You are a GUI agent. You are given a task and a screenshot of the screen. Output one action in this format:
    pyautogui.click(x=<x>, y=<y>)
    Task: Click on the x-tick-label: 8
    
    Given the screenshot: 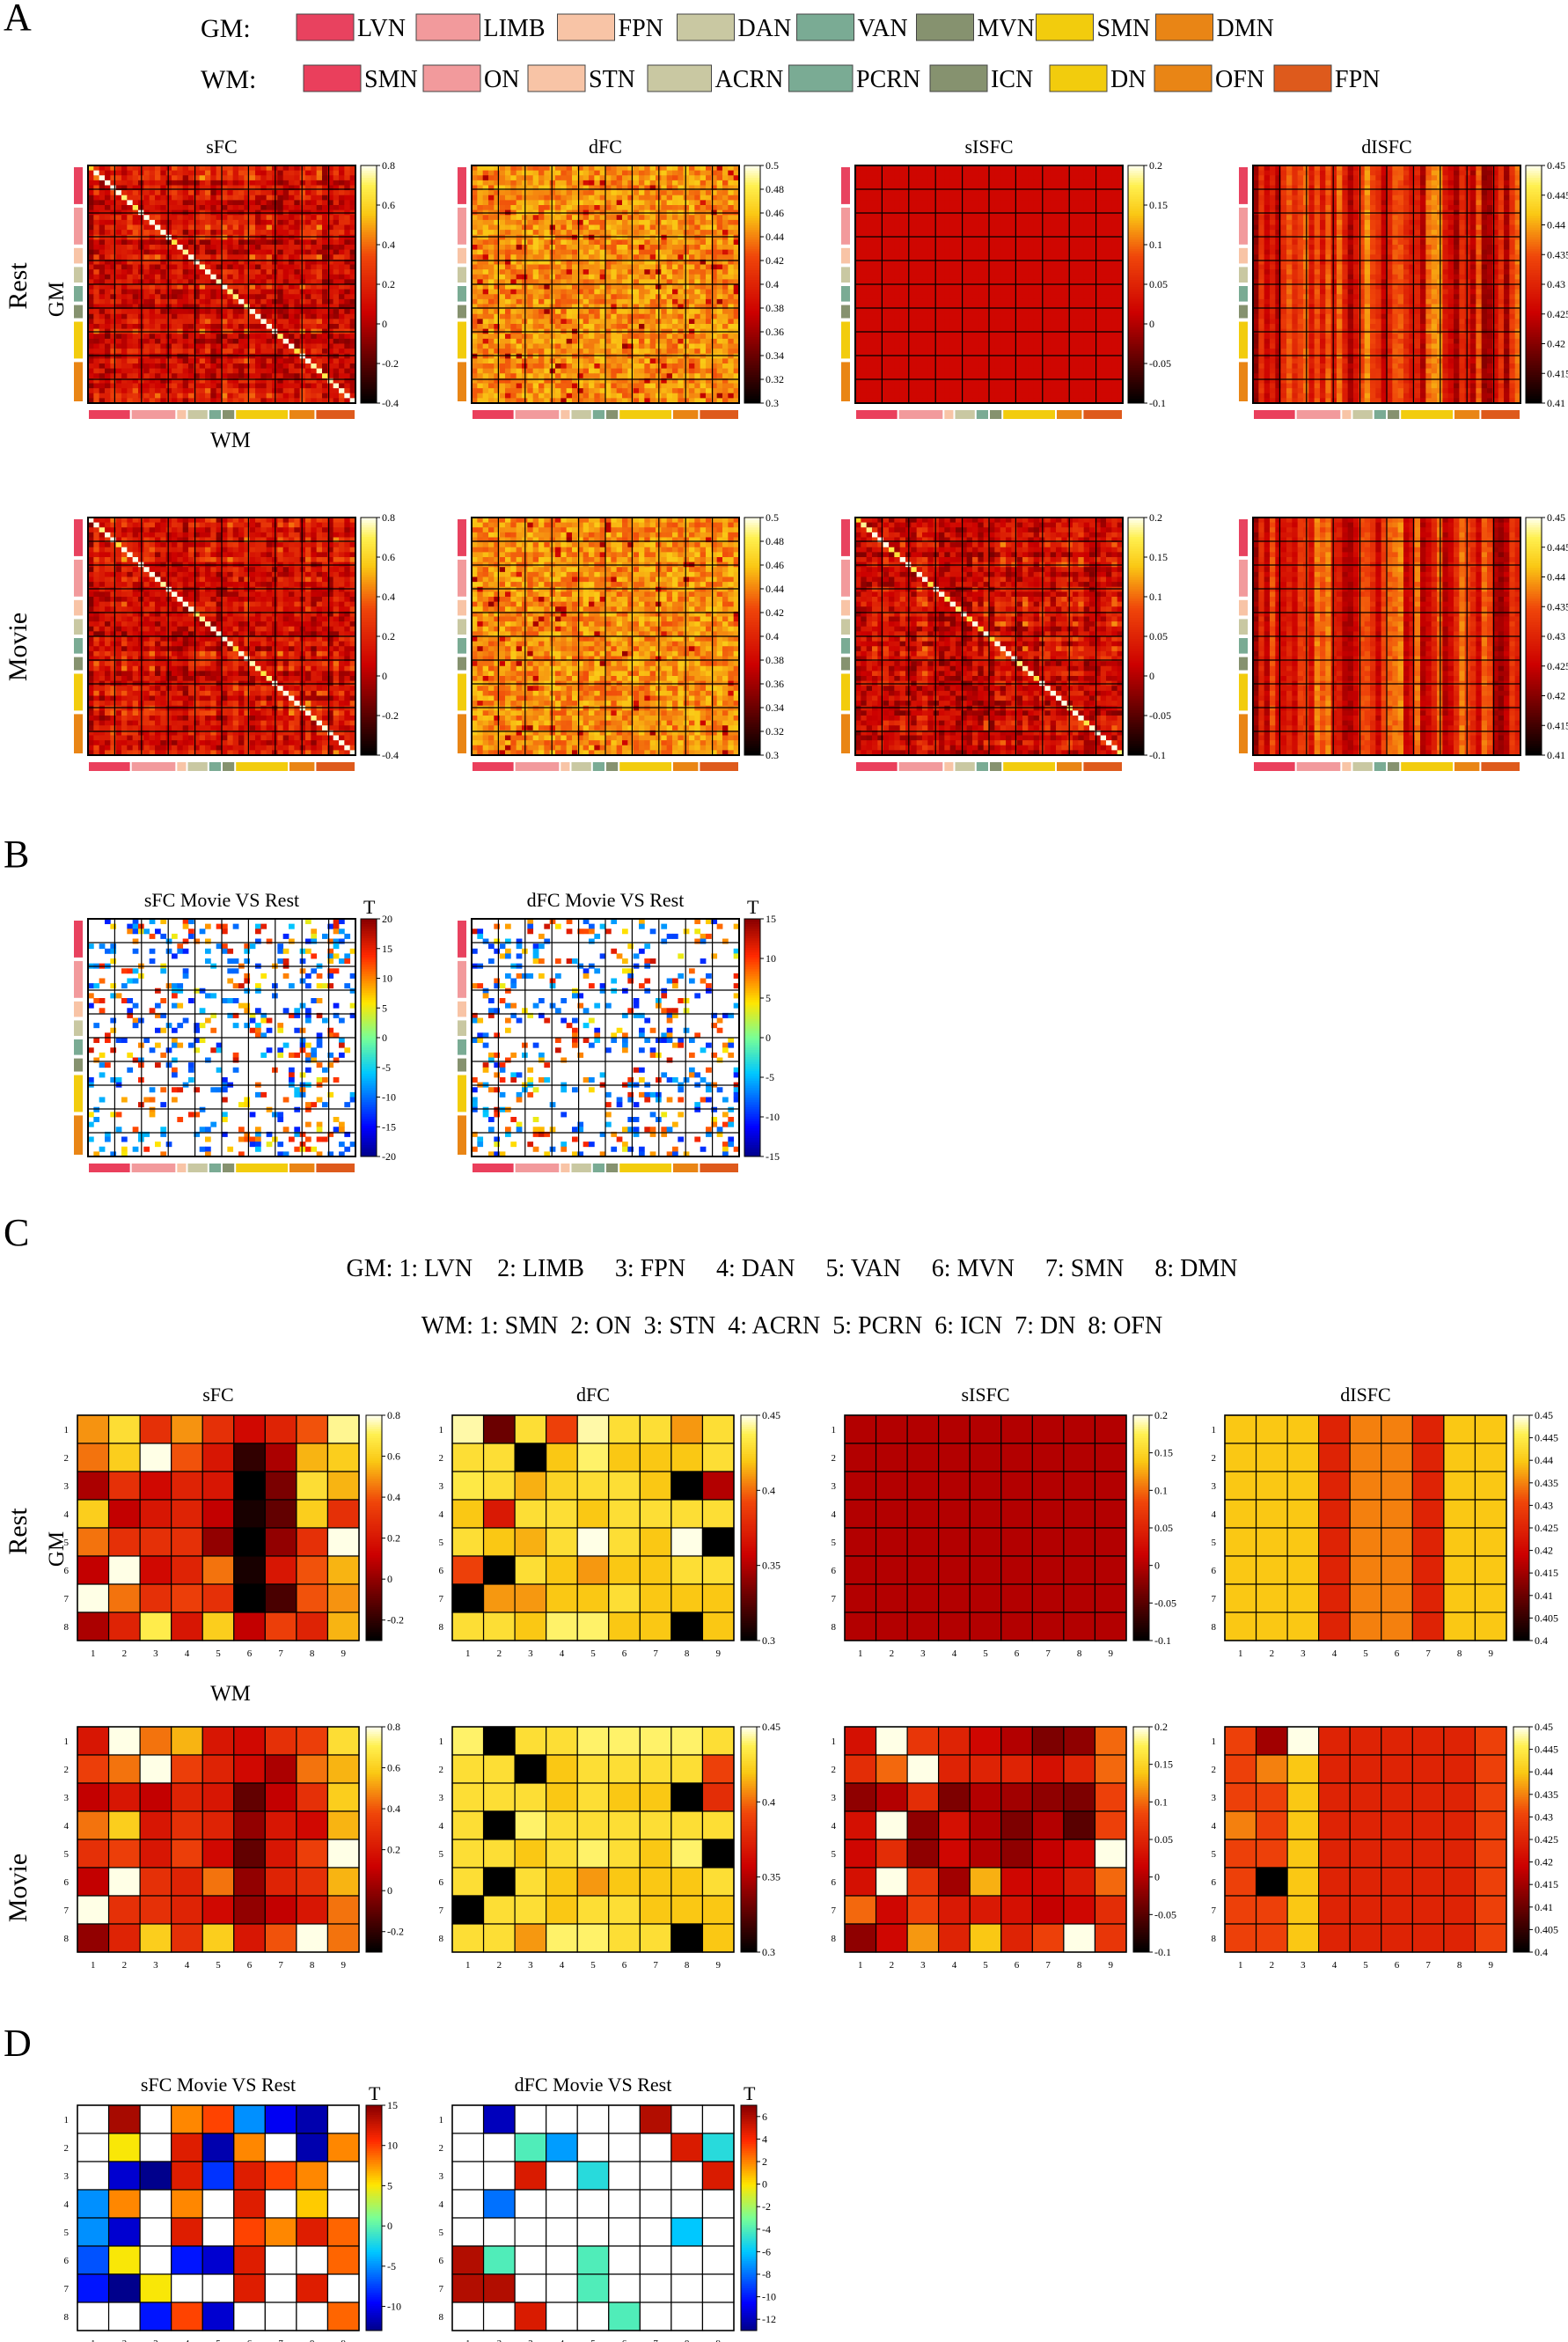 What is the action you would take?
    pyautogui.click(x=688, y=2340)
    